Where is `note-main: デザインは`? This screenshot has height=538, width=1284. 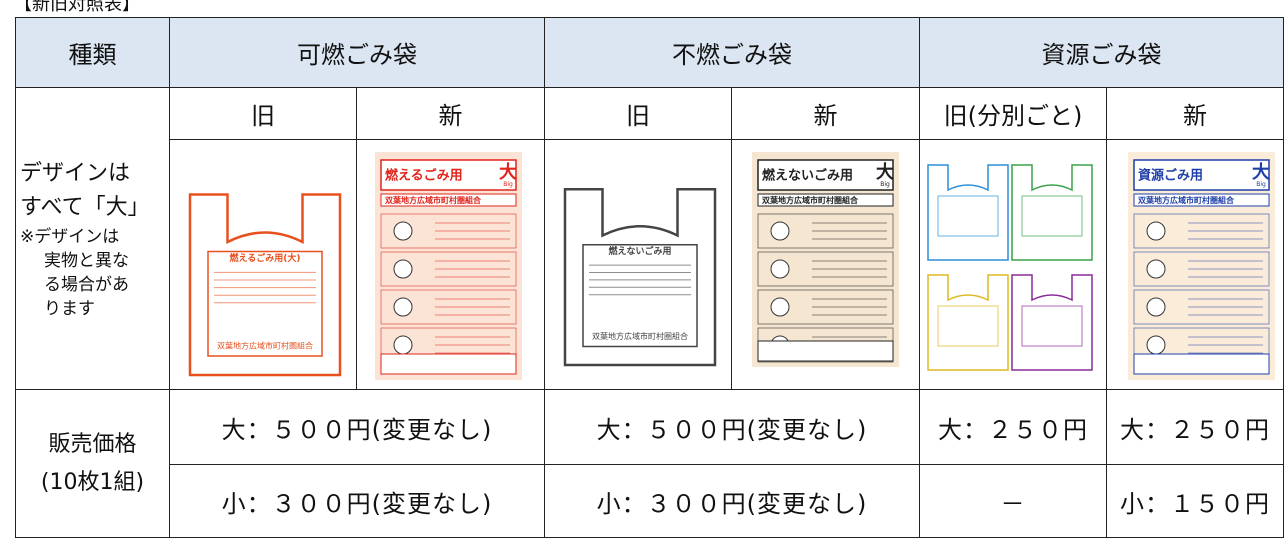
note-main: デザインは is located at coordinates (75, 173).